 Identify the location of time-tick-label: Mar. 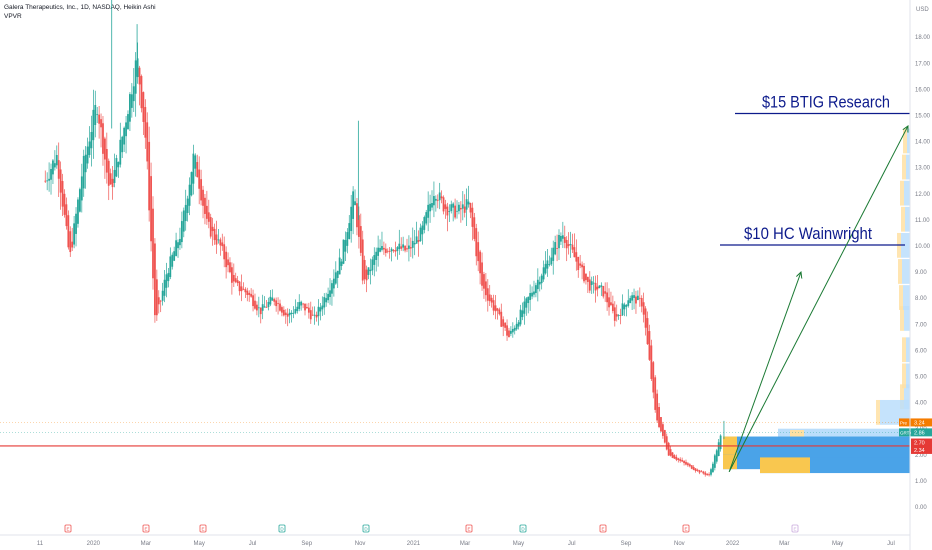
(784, 544).